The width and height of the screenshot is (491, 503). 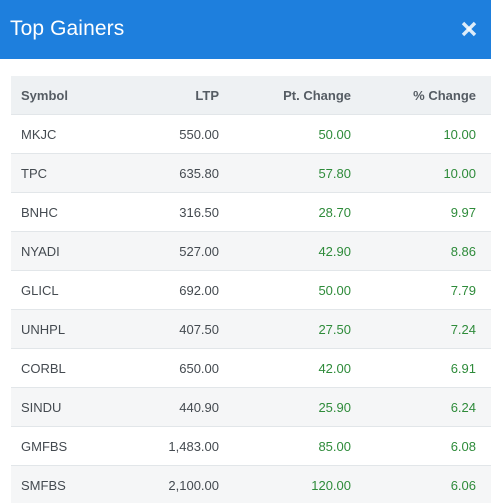 What do you see at coordinates (421, 95) in the screenshot?
I see `column-header-pct-change: % Change` at bounding box center [421, 95].